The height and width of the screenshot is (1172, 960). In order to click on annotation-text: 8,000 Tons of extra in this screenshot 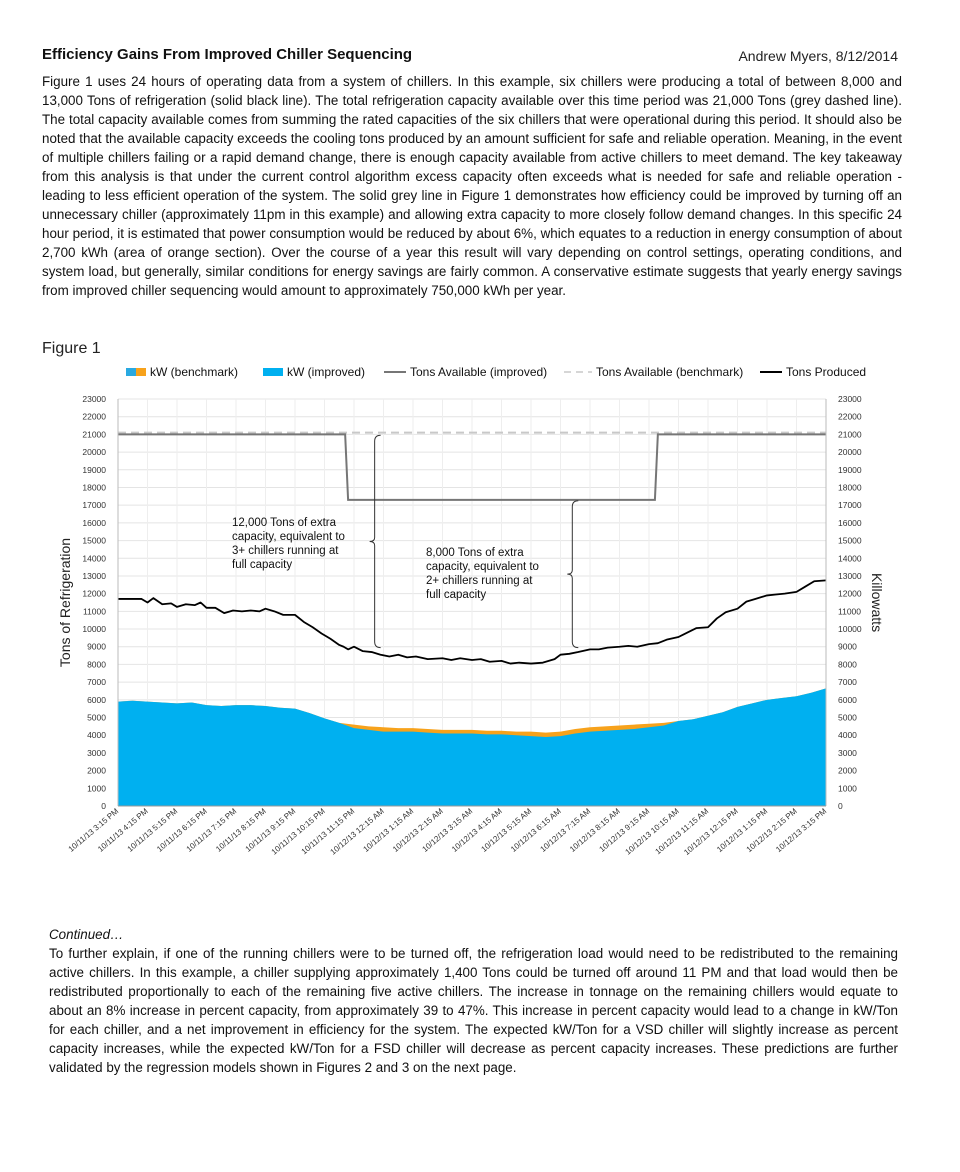, I will do `click(475, 553)`.